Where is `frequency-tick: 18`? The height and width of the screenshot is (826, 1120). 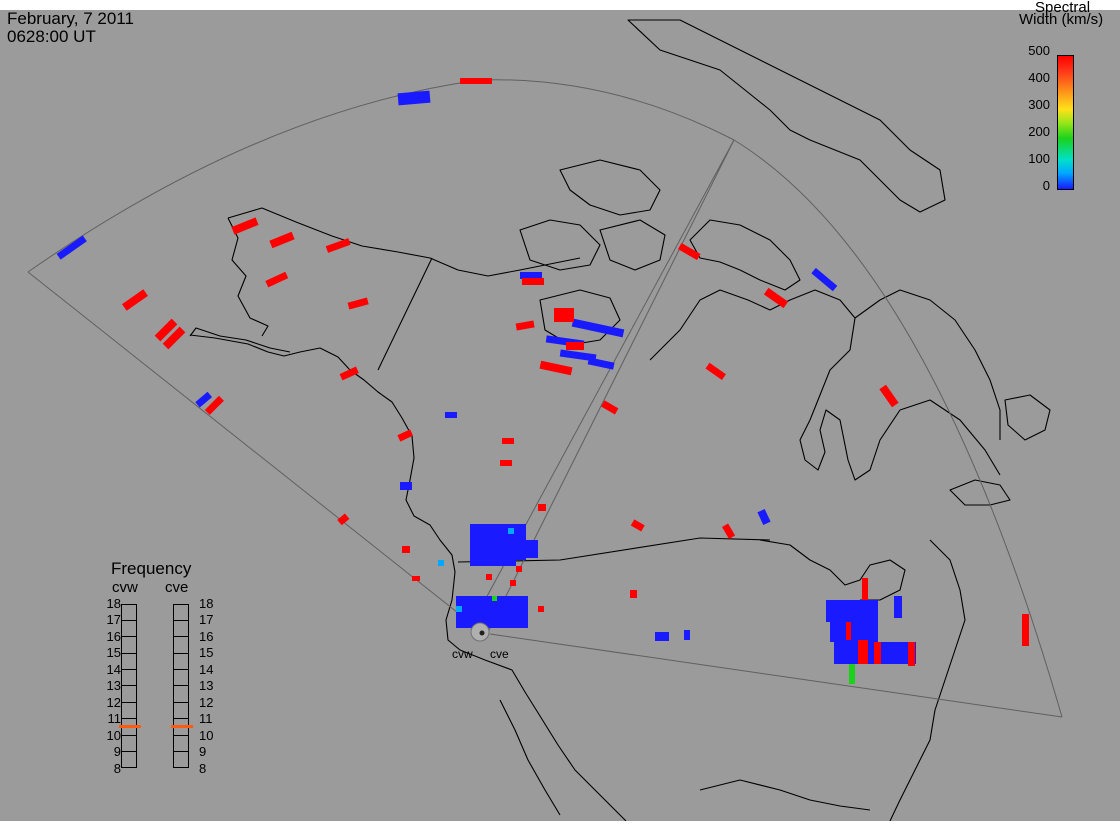
frequency-tick: 18 is located at coordinates (206, 603).